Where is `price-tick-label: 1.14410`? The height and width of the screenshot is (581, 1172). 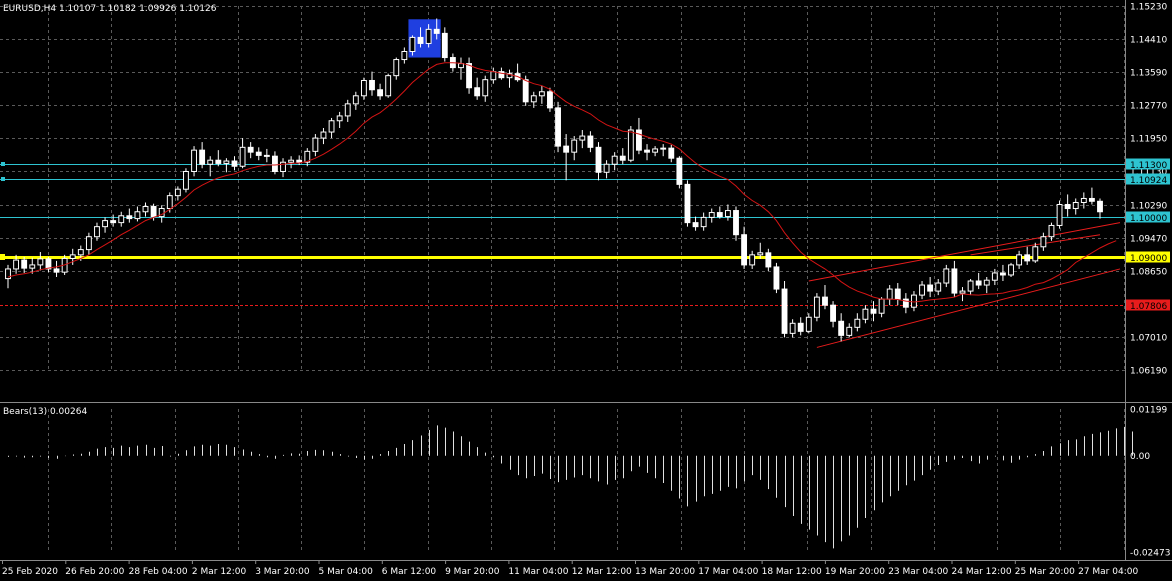 price-tick-label: 1.14410 is located at coordinates (1148, 41).